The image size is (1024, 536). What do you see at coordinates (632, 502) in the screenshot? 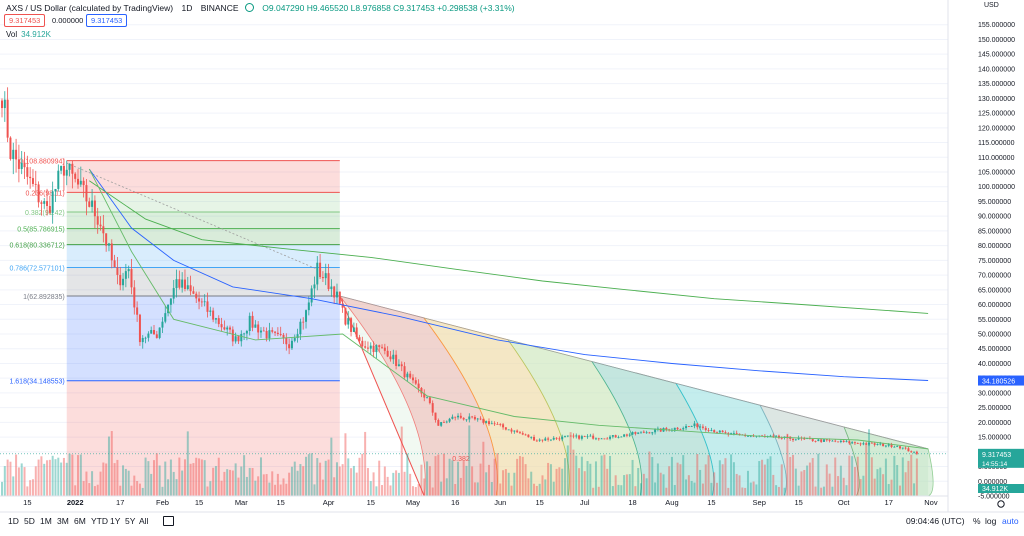
I see `time-tick-label: 18` at bounding box center [632, 502].